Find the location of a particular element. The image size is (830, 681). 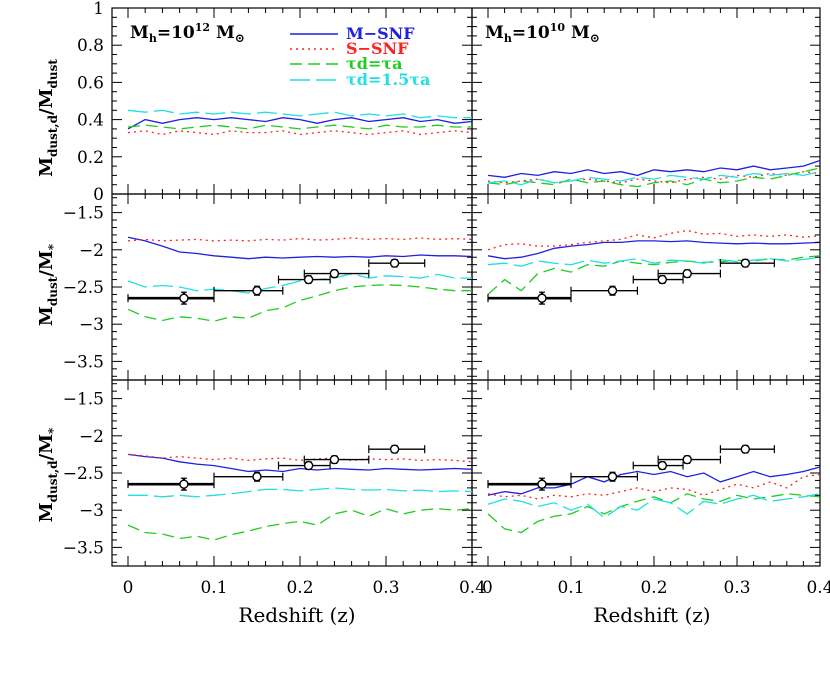

legend-label-s-snf: S−SNF is located at coordinates (377, 48).